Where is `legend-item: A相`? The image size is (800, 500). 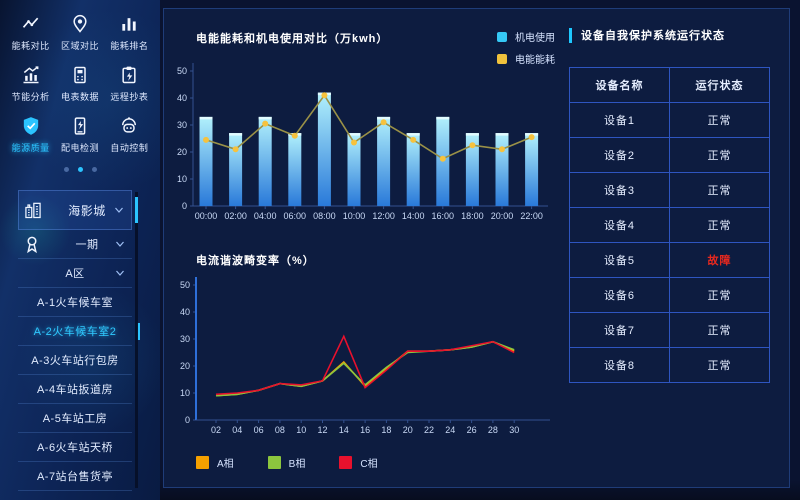 legend-item: A相 is located at coordinates (215, 462).